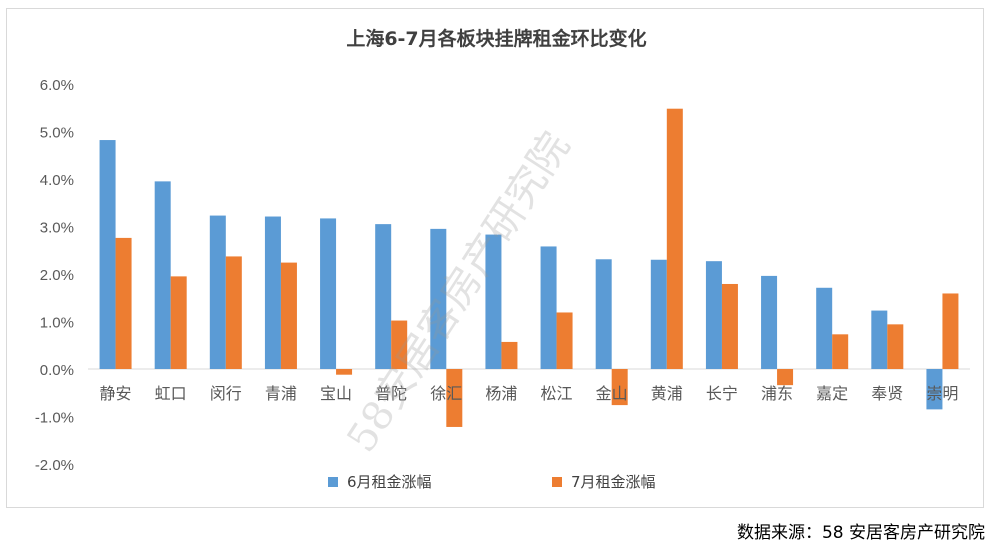 The height and width of the screenshot is (547, 993). What do you see at coordinates (860, 533) in the screenshot?
I see `source-note: 数据来源：58 安居客房产研究院` at bounding box center [860, 533].